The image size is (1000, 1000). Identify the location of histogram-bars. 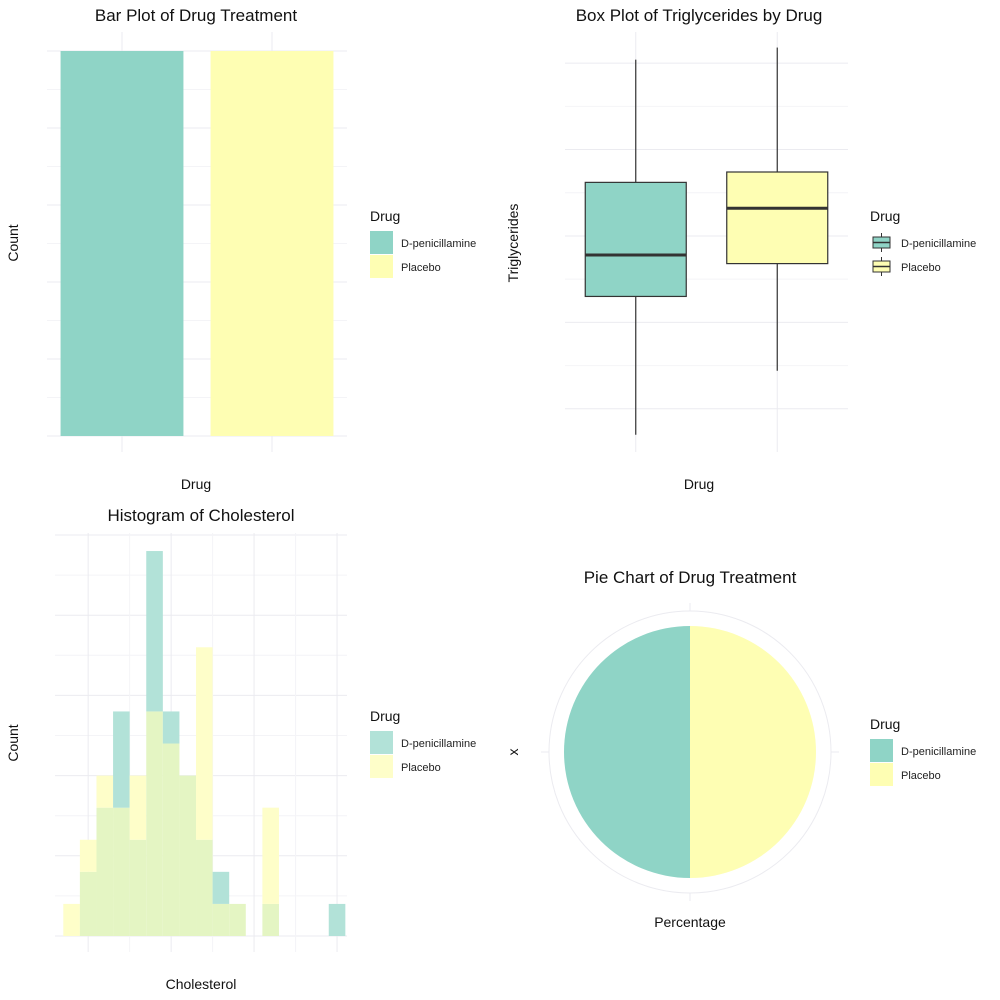
(204, 743).